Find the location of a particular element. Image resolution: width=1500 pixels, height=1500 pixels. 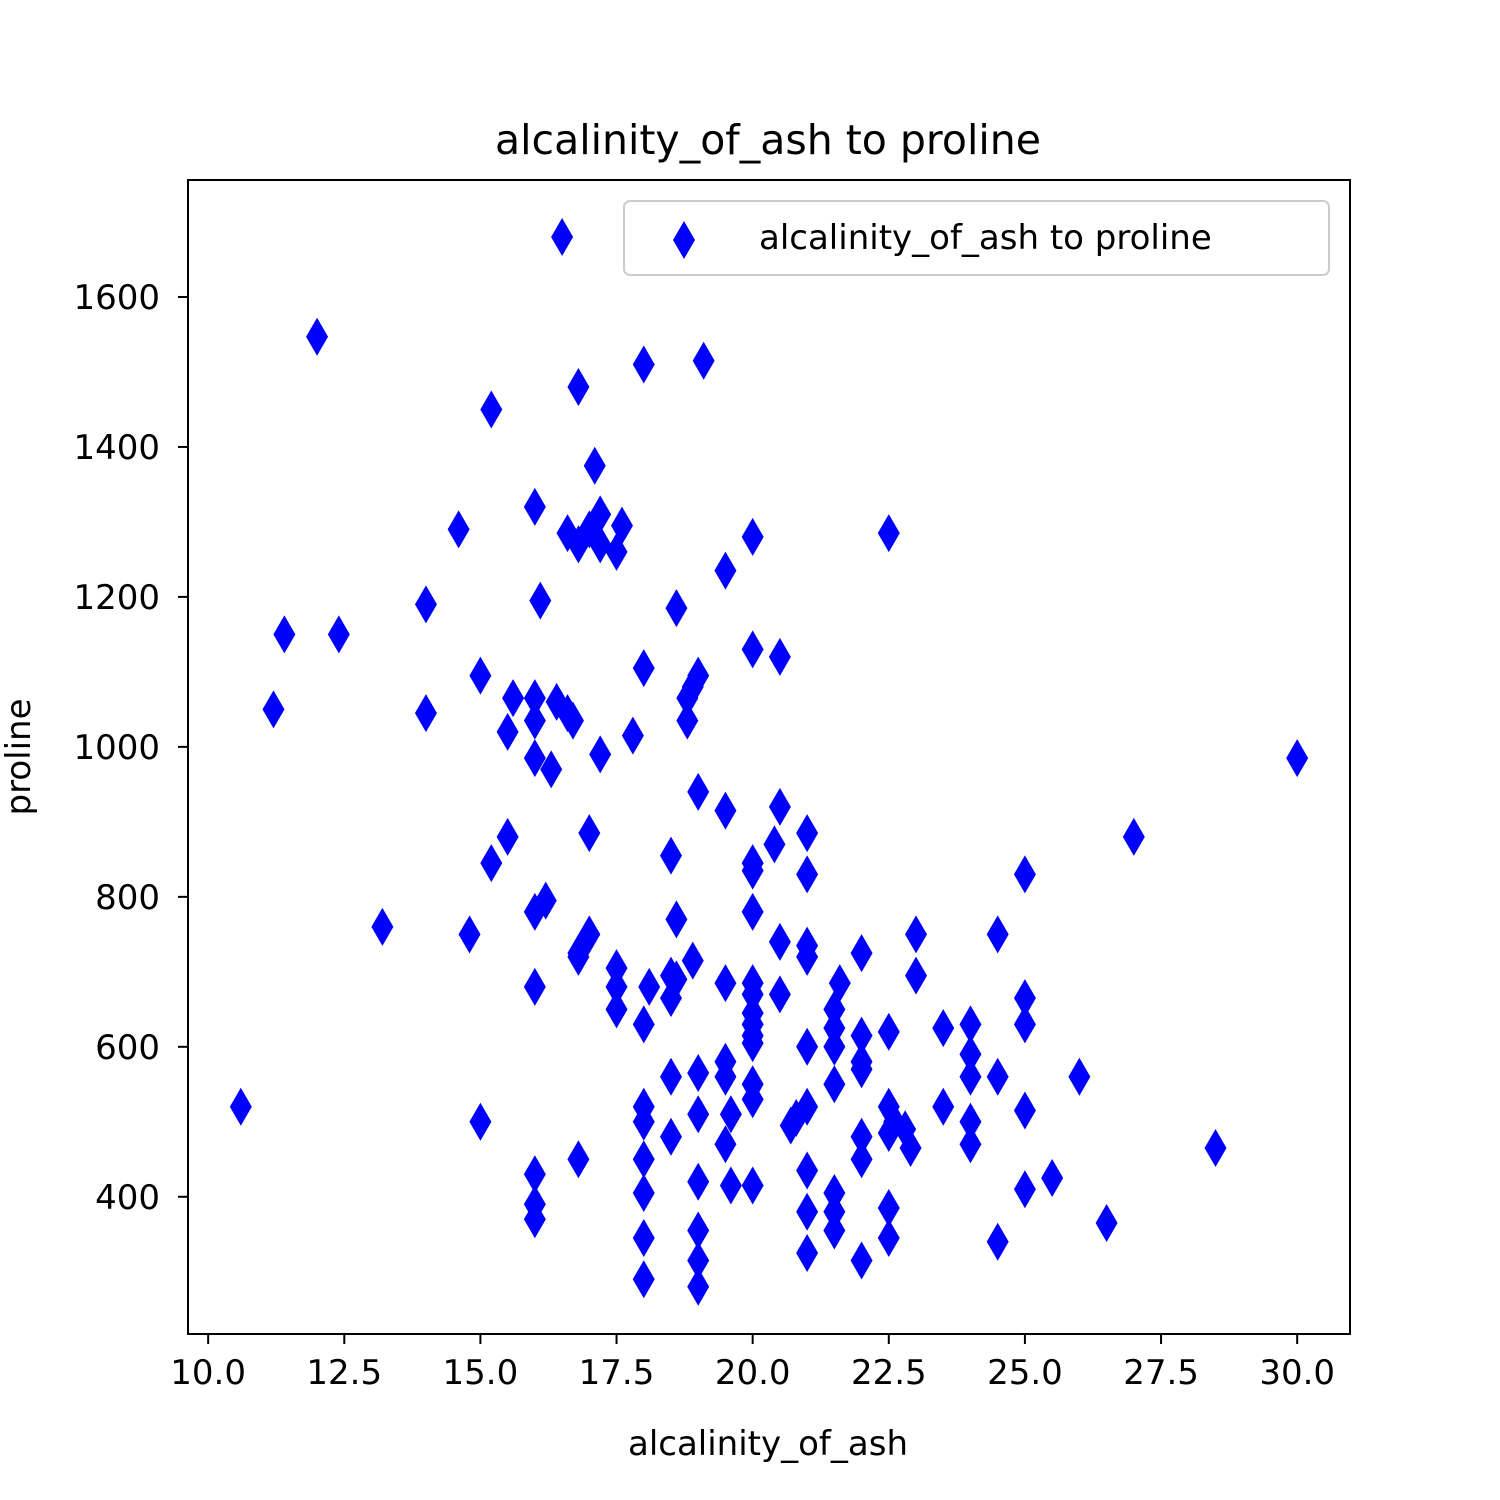

x-tick-label: 12.5 is located at coordinates (344, 1373).